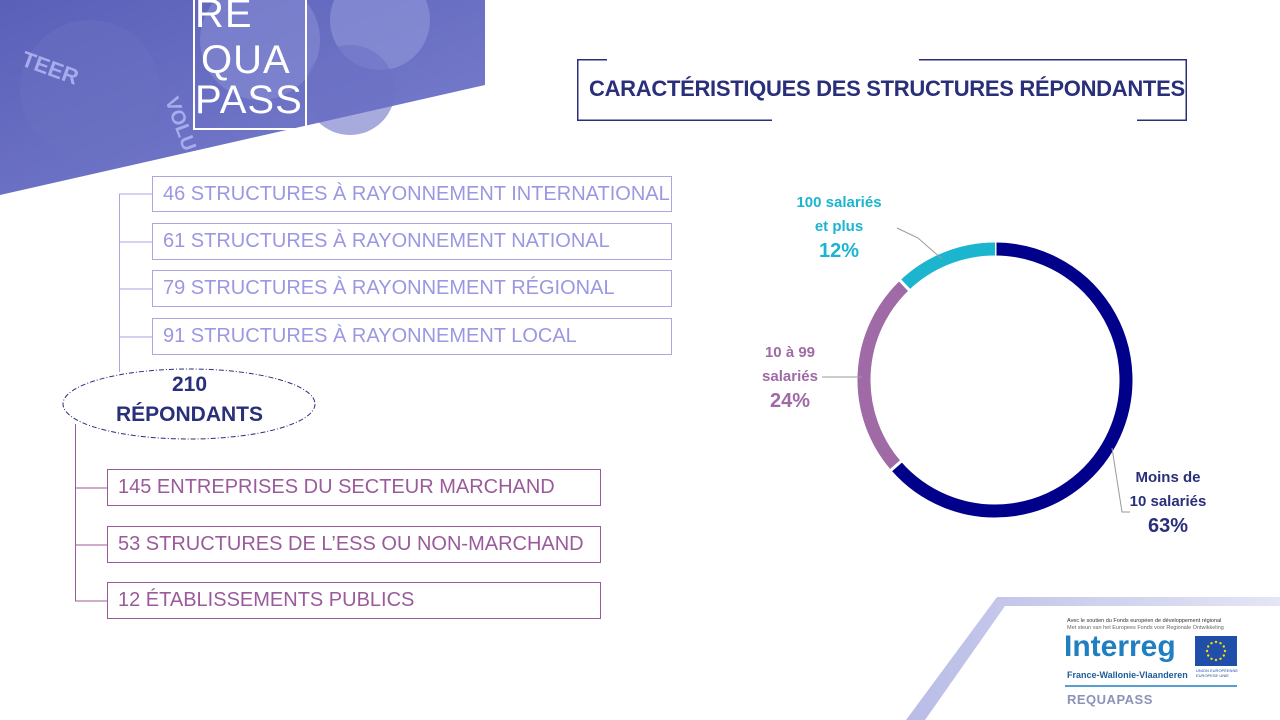  Describe the element at coordinates (412, 241) in the screenshot. I see `reach-national: 61 STRUCTURES À RAYONNEMENT NATIONAL` at that location.